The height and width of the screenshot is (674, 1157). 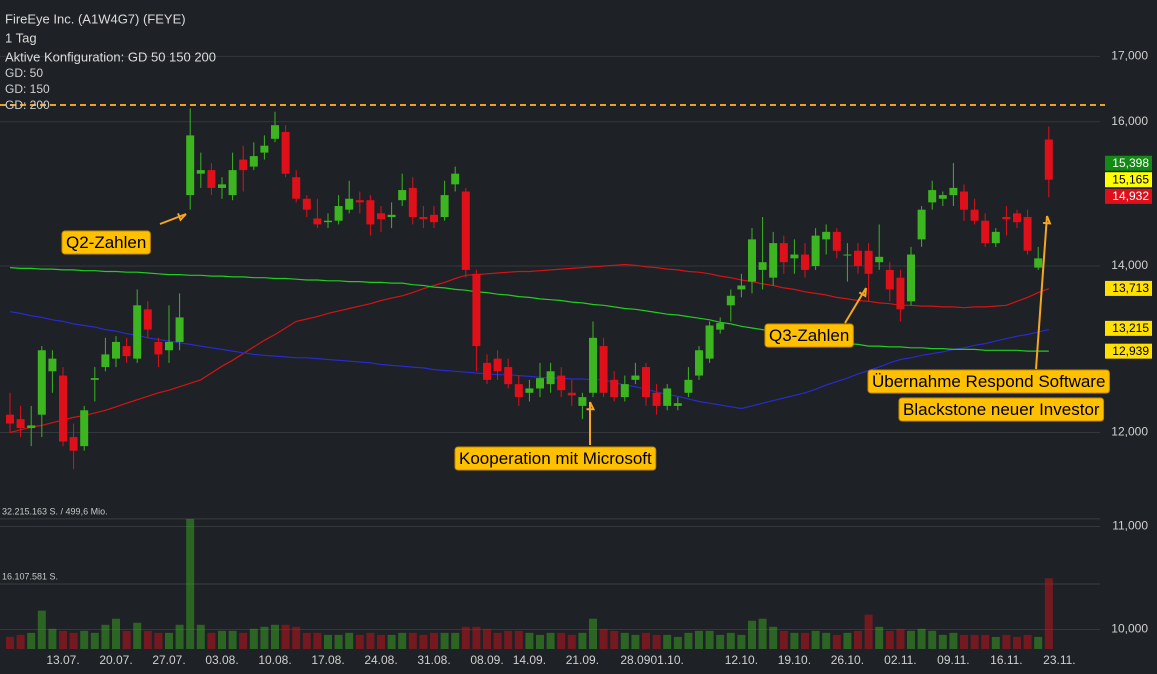 What do you see at coordinates (529, 360) in the screenshot?
I see `moving-average-line` at bounding box center [529, 360].